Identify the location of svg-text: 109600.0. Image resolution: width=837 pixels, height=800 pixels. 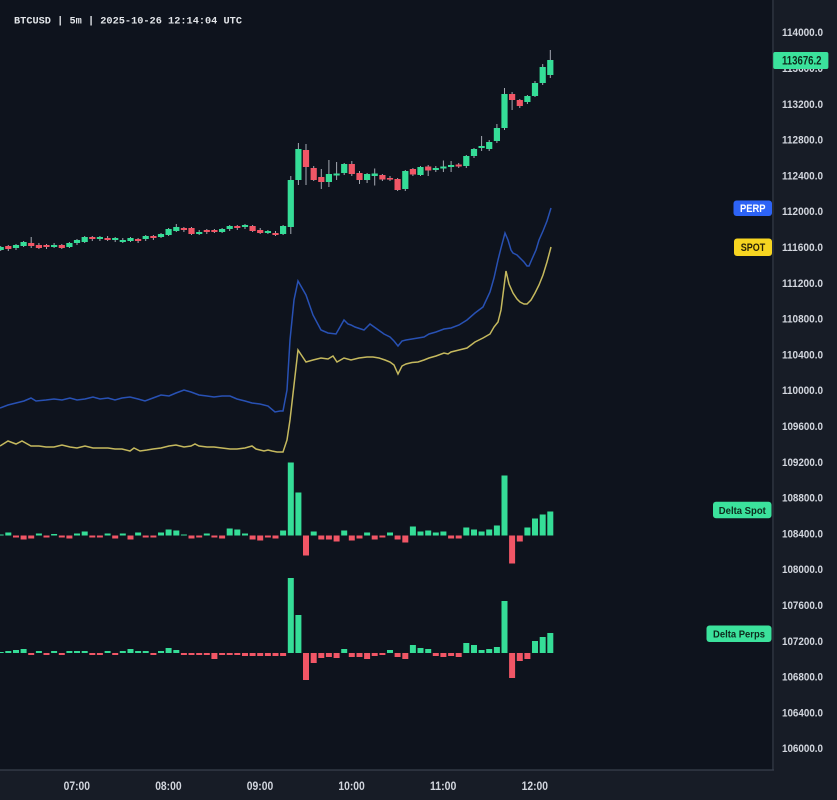
(802, 427).